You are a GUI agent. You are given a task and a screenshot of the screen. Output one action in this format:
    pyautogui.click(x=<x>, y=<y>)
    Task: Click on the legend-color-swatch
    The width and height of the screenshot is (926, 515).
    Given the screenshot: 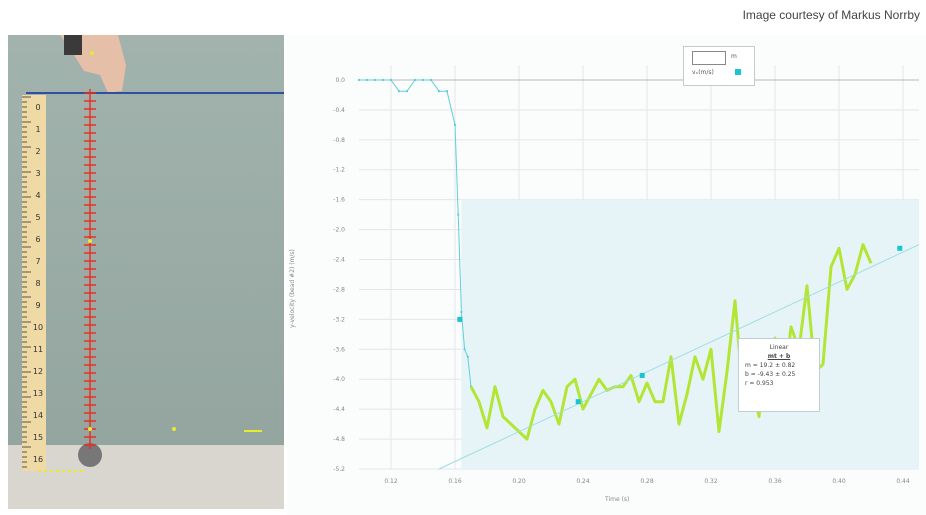 What is the action you would take?
    pyautogui.click(x=738, y=72)
    